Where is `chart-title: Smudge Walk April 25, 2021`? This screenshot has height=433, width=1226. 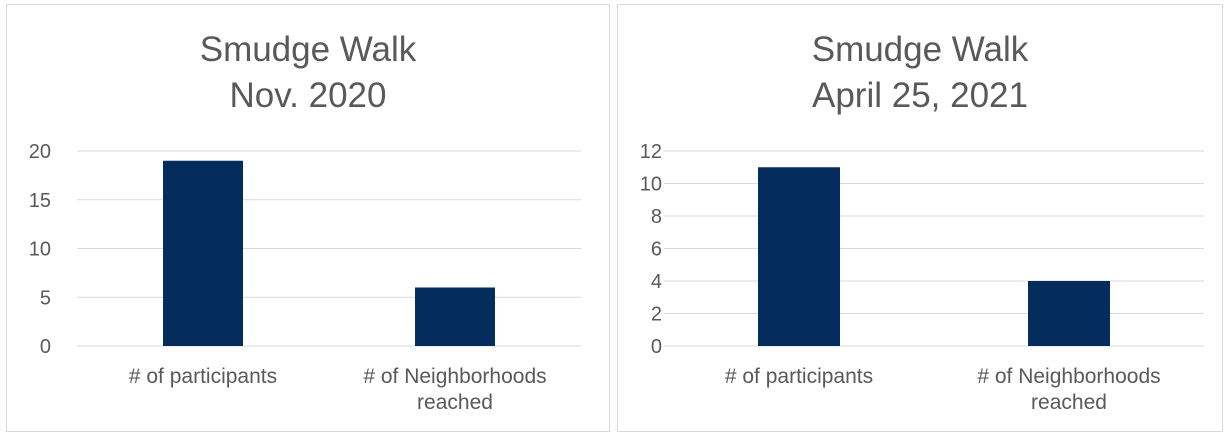 chart-title: Smudge Walk April 25, 2021 is located at coordinates (920, 73).